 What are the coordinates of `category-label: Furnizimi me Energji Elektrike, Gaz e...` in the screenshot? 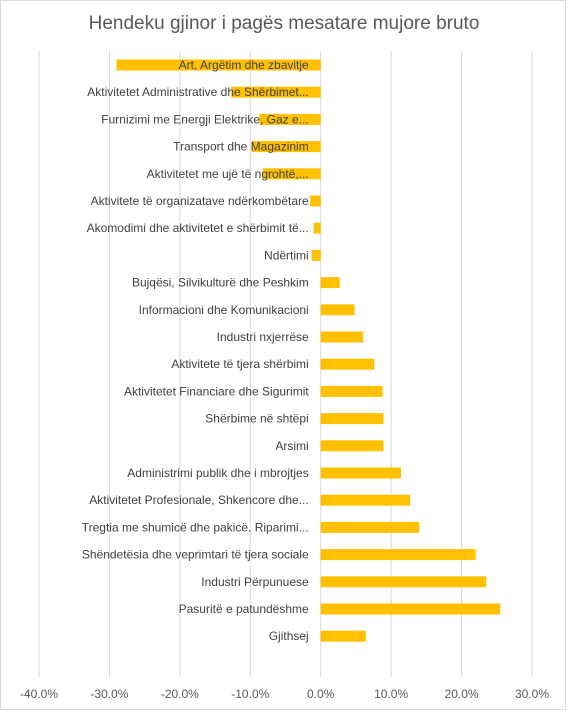 It's located at (204, 119).